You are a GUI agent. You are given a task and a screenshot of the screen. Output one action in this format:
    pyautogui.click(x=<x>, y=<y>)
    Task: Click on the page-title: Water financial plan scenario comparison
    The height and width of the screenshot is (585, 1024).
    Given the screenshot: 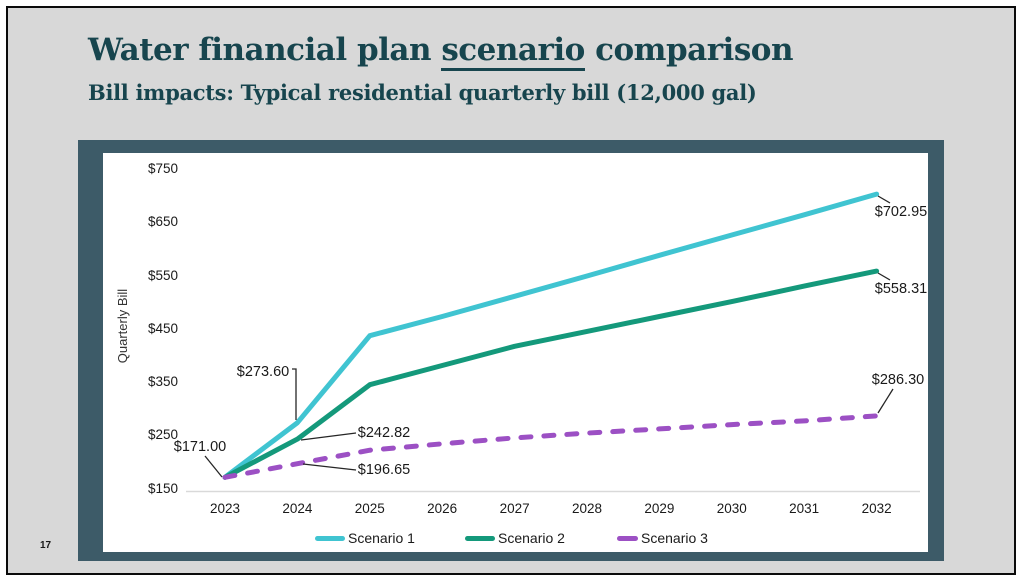 What is the action you would take?
    pyautogui.click(x=538, y=50)
    